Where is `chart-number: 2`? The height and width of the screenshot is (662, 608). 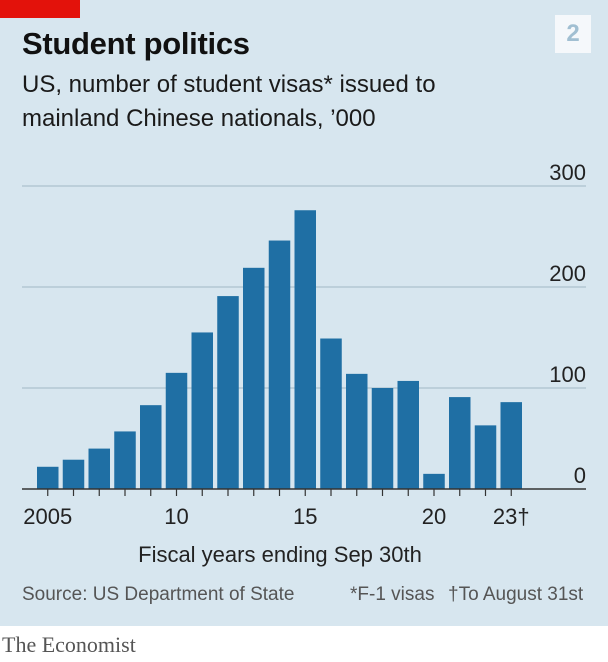 chart-number: 2 is located at coordinates (573, 33).